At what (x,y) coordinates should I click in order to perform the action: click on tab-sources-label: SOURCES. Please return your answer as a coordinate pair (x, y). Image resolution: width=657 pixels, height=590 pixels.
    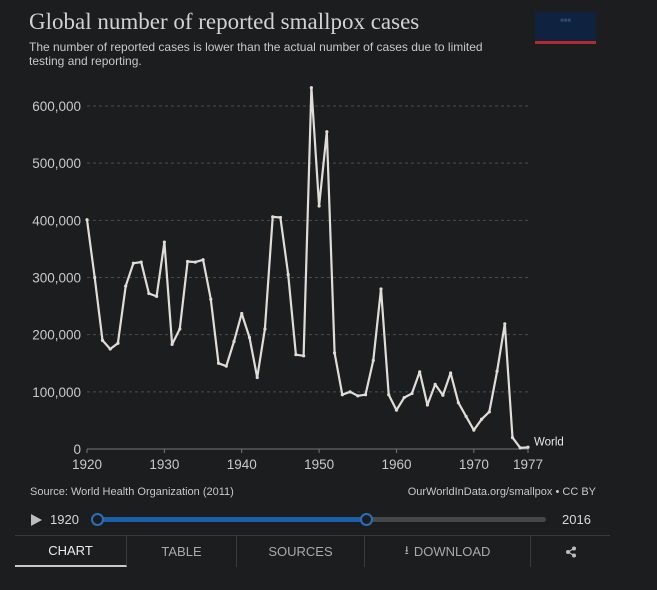
    Looking at the image, I should click on (300, 551).